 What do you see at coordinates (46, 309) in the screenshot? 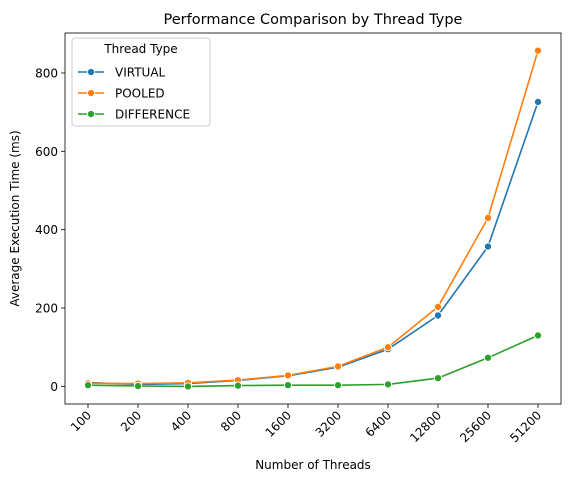
I see `y-tick-label: 200` at bounding box center [46, 309].